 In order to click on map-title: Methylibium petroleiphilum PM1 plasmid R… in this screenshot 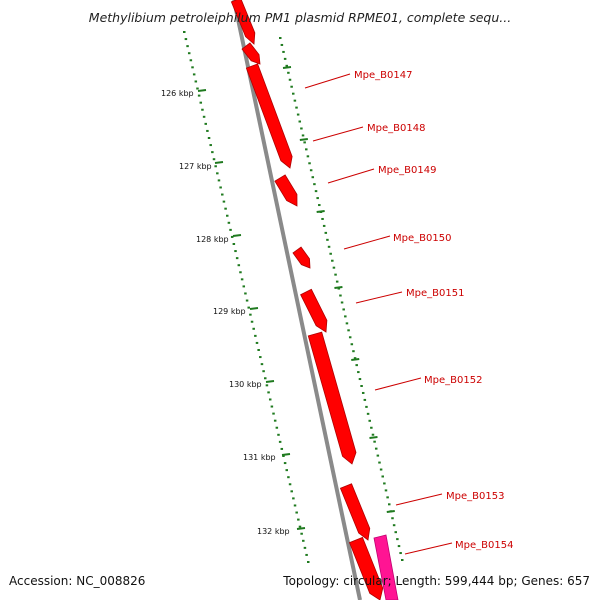, I will do `click(300, 17)`.